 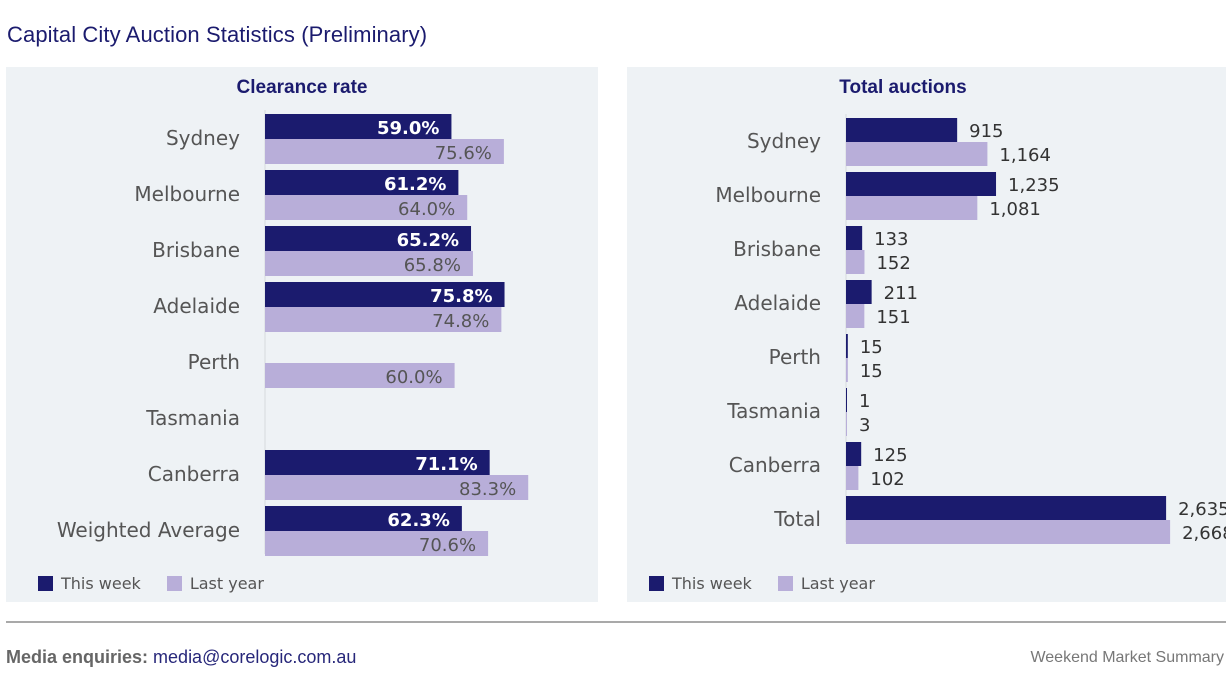 What do you see at coordinates (846, 400) in the screenshot?
I see `bar-this-week-tasmania` at bounding box center [846, 400].